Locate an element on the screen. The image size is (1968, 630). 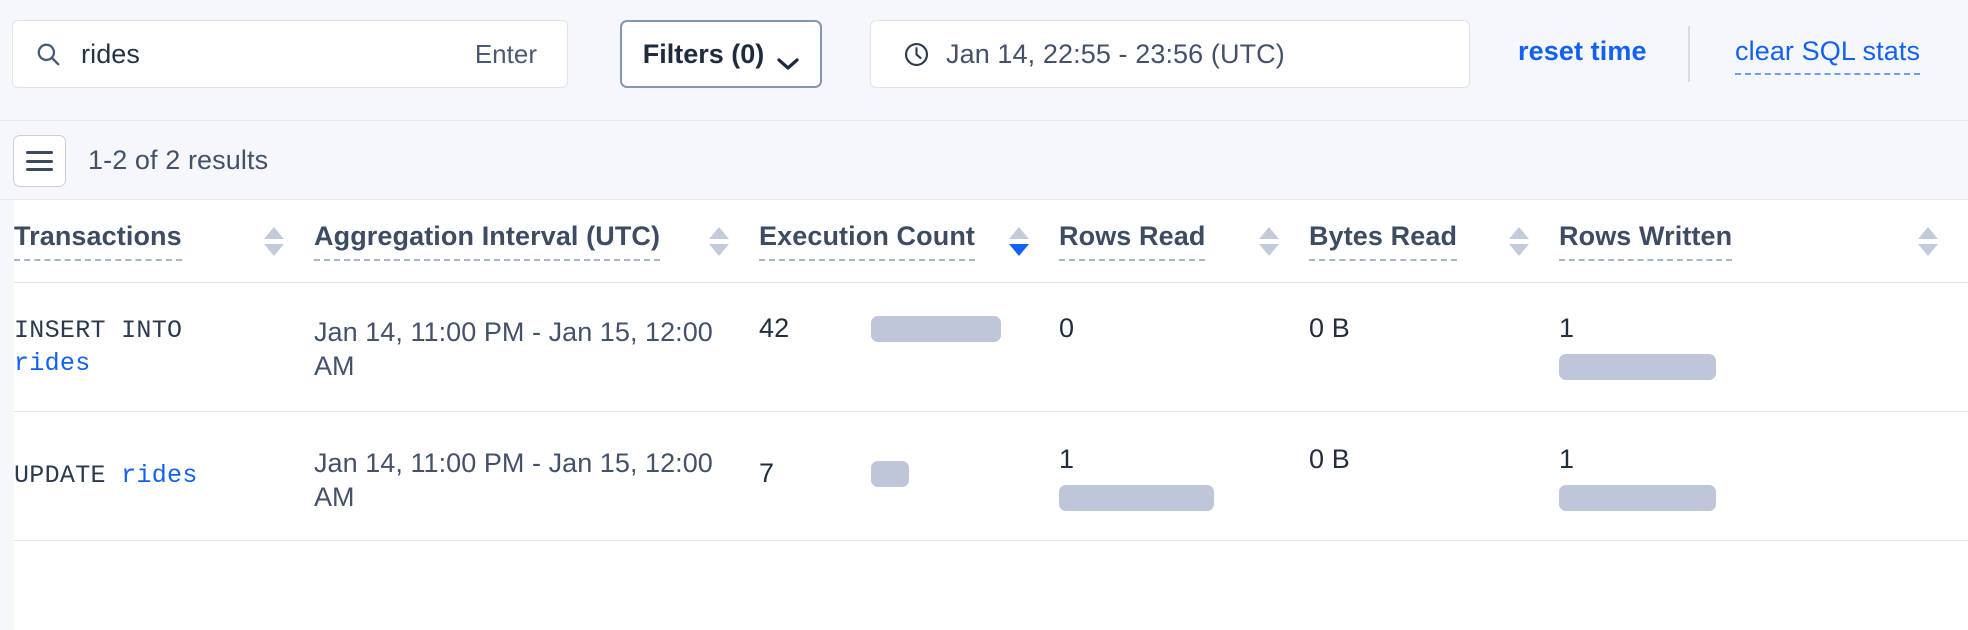
column-header-aggregation-interval: Aggregation Interval (UTC) is located at coordinates (536, 241).